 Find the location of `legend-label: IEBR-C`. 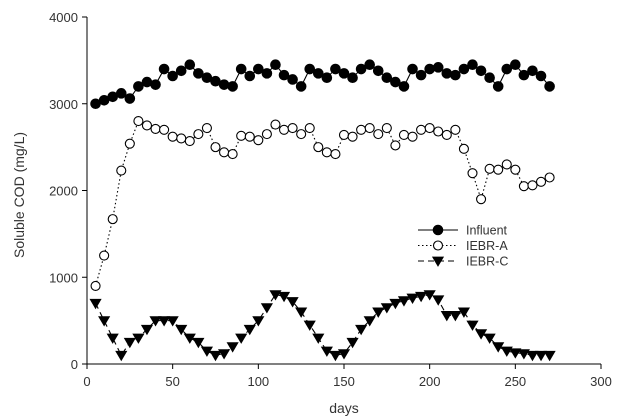

legend-label: IEBR-C is located at coordinates (487, 262).